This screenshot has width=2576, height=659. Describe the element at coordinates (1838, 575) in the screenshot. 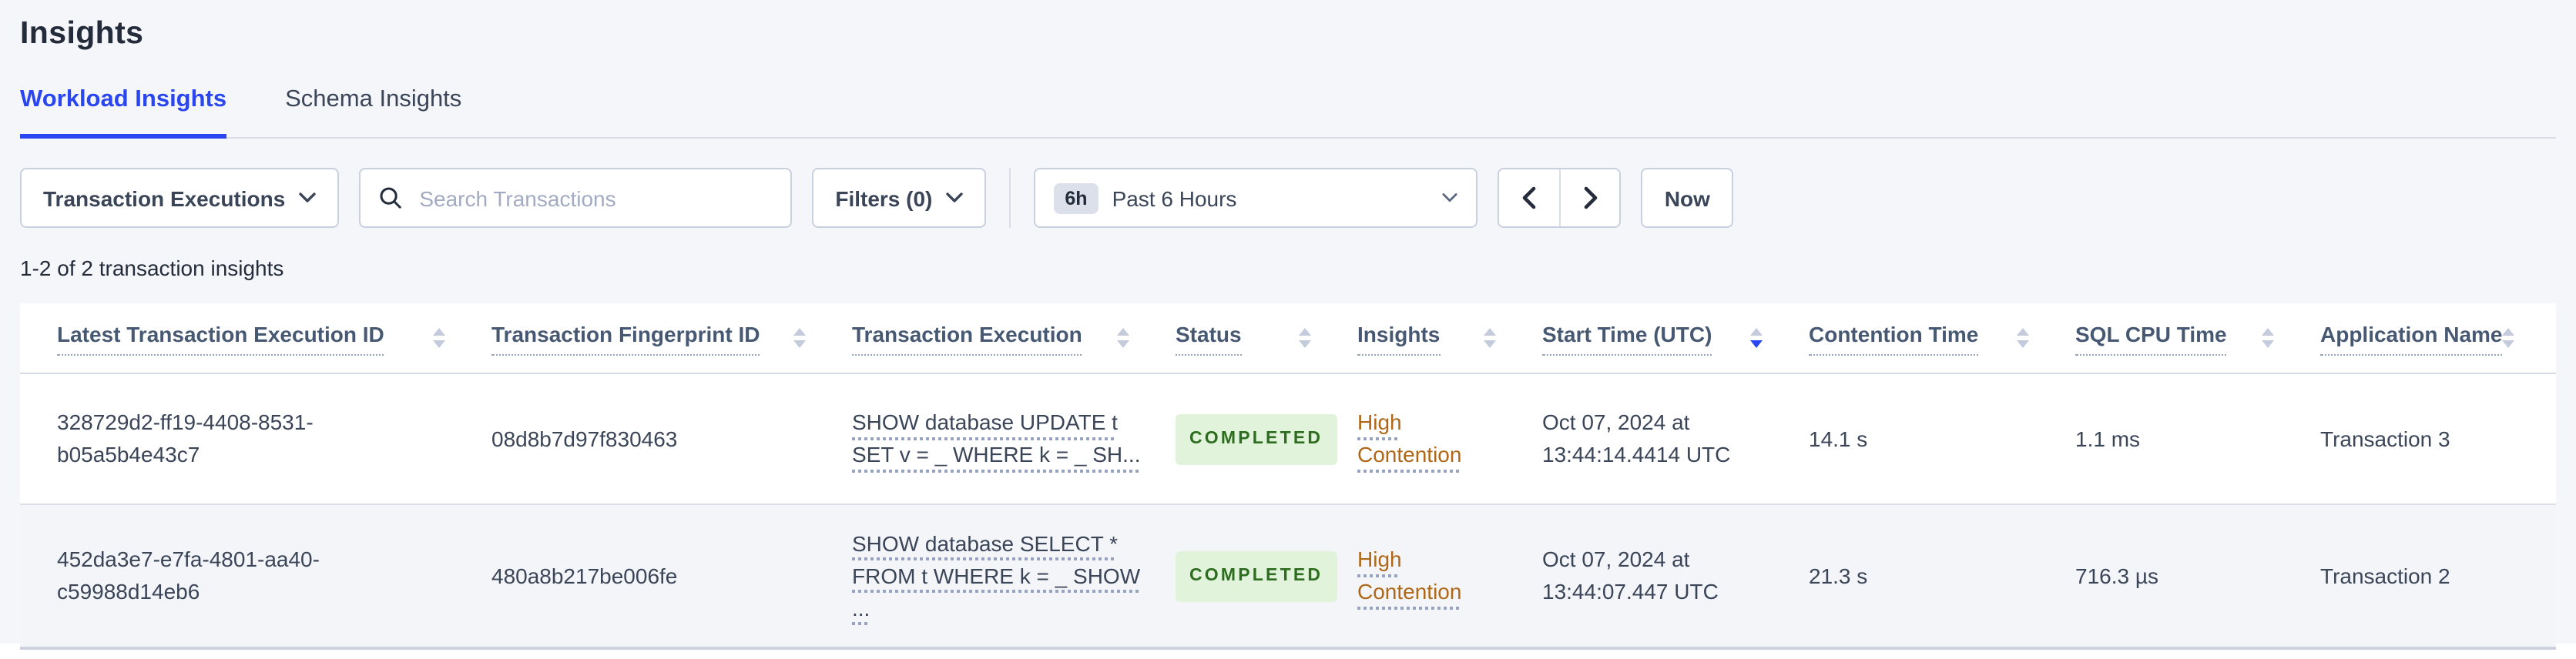

I see `contention-time-value: 21.3 s` at that location.